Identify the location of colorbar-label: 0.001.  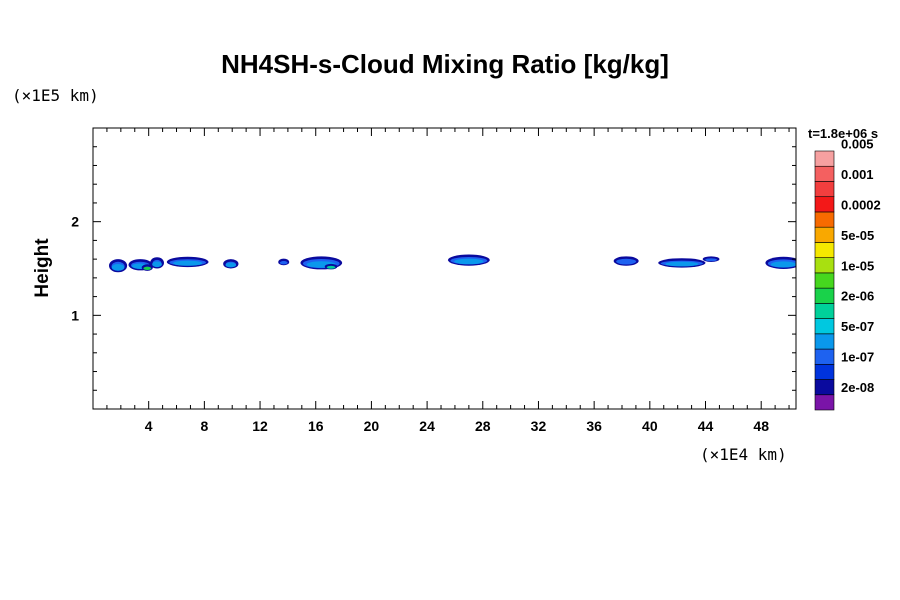
(857, 174).